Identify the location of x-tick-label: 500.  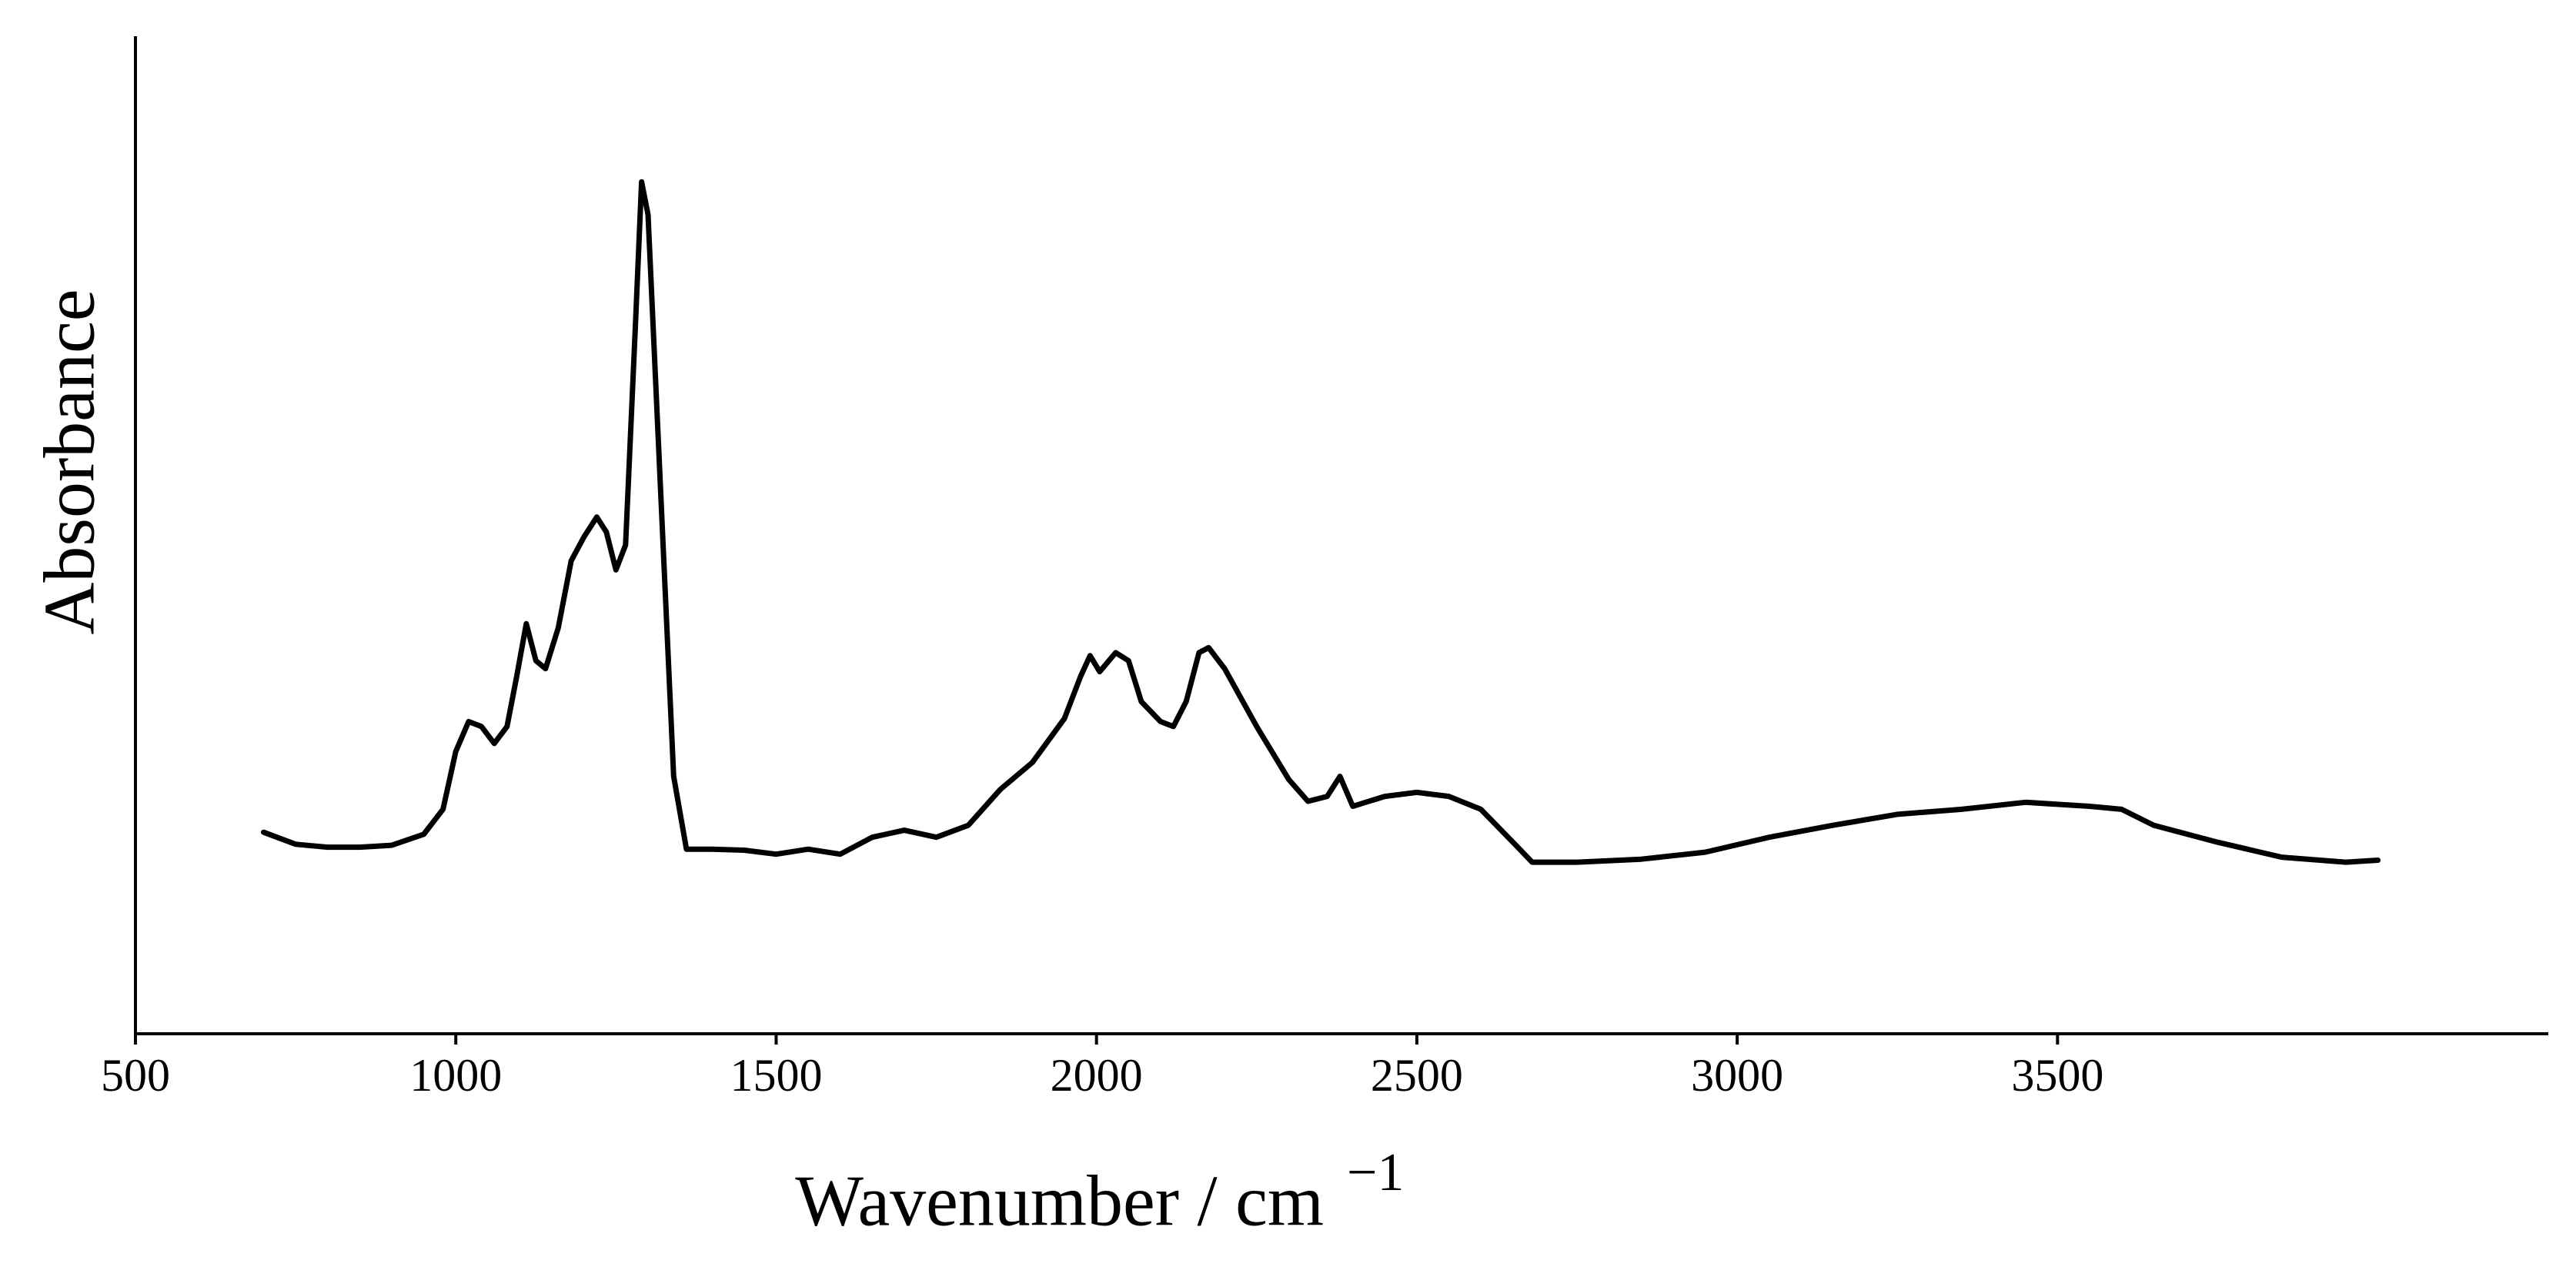
(135, 1075).